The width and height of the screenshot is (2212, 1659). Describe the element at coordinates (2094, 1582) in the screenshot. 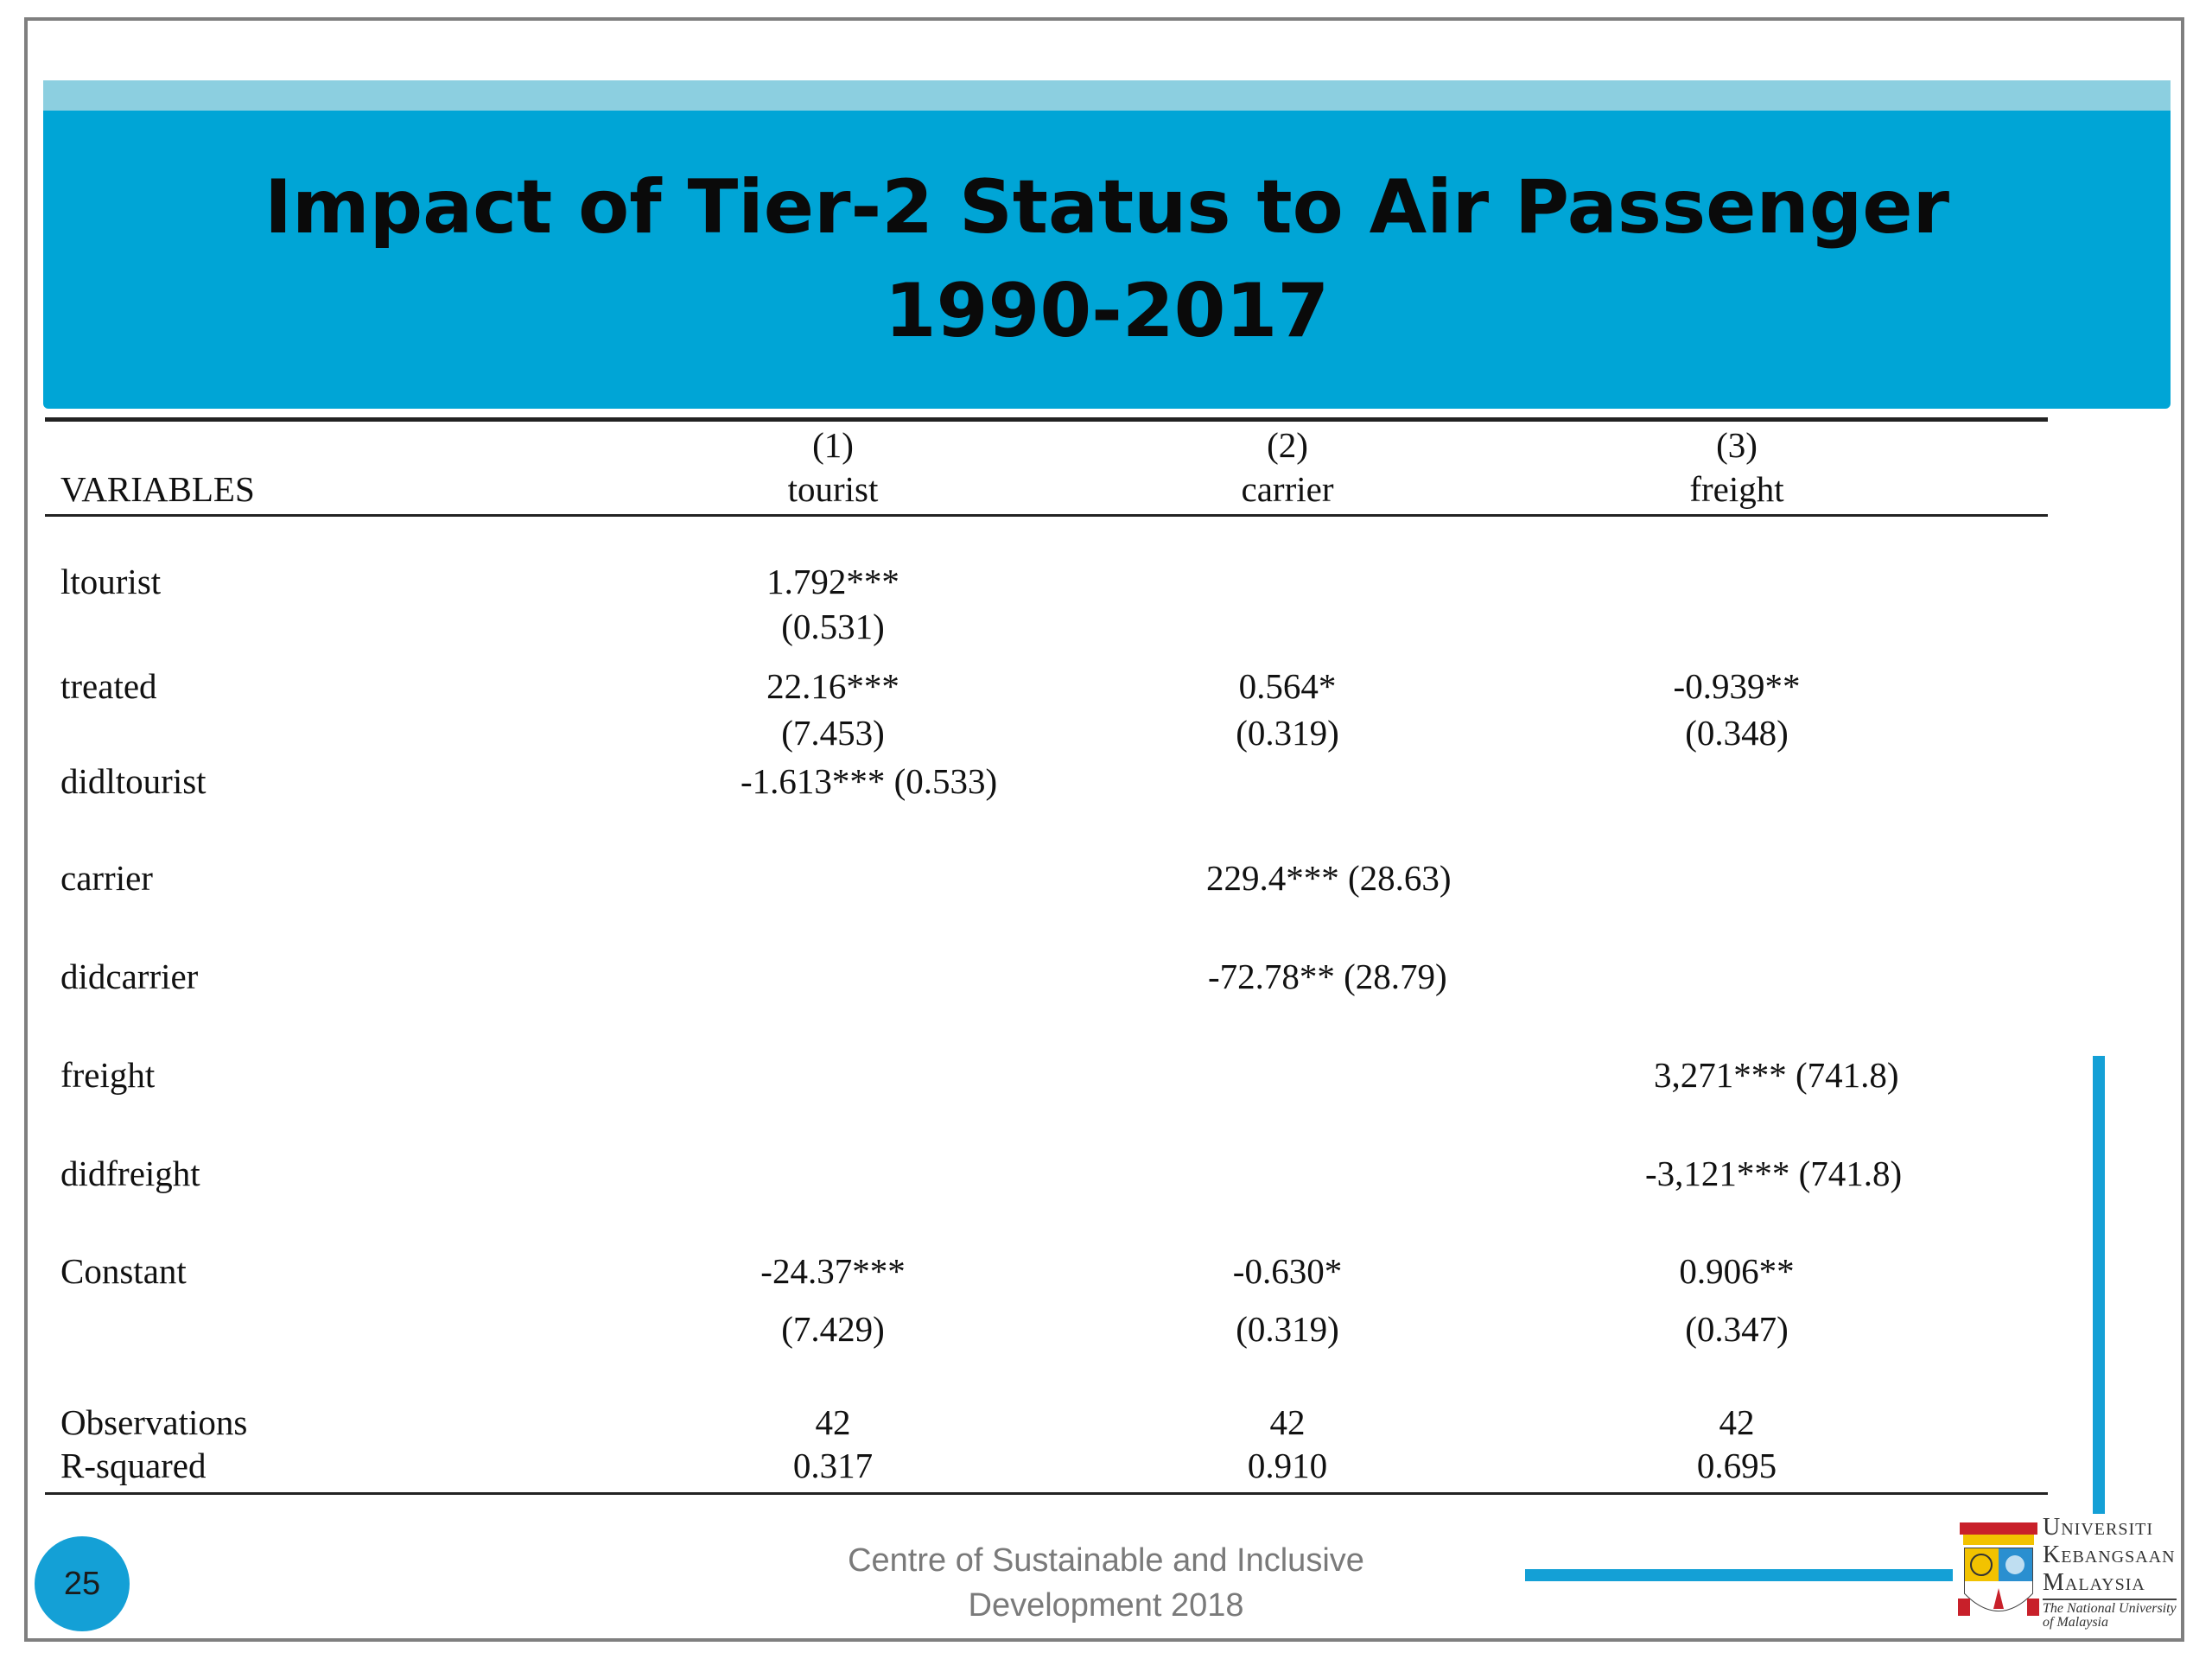

I see `logo-line-3: Malaysia` at that location.